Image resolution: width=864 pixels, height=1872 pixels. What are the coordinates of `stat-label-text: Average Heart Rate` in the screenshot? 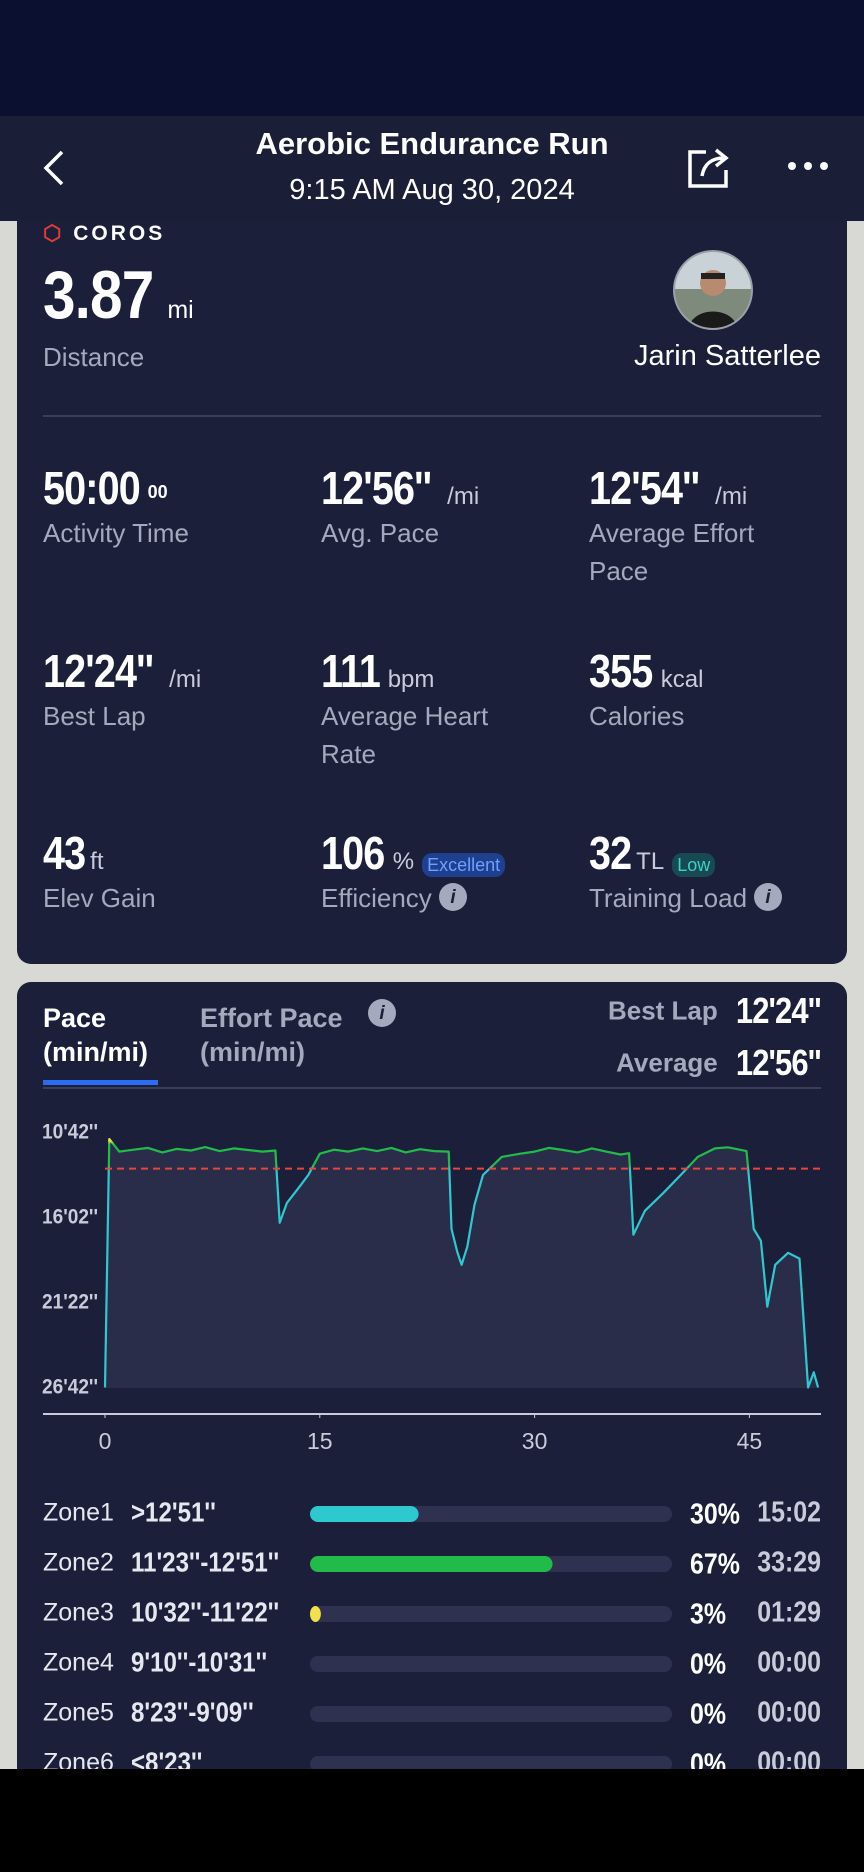 It's located at (405, 735).